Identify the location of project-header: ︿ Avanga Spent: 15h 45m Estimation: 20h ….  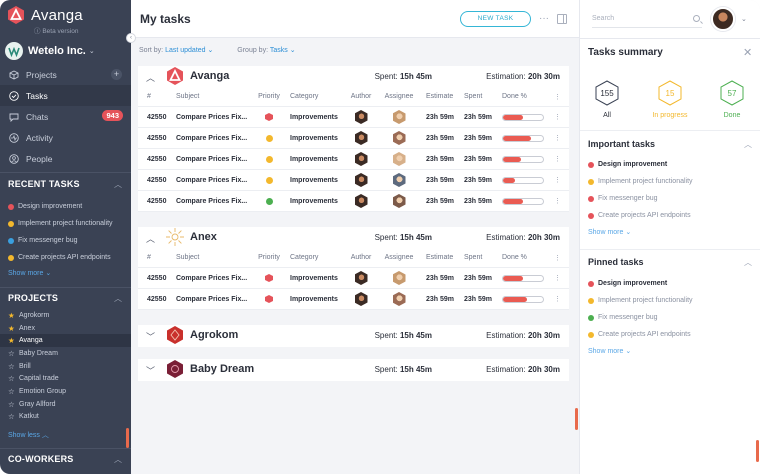
(353, 76).